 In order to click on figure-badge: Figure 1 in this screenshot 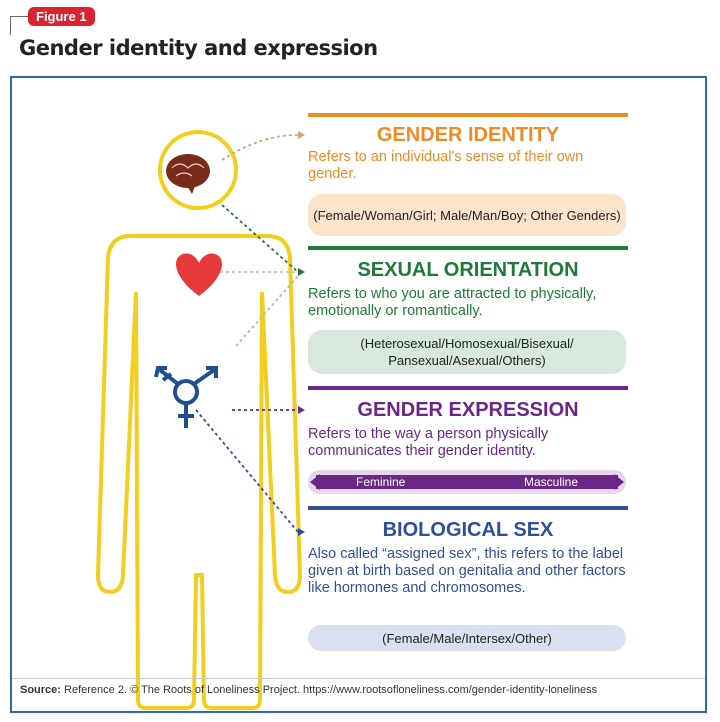, I will do `click(61, 16)`.